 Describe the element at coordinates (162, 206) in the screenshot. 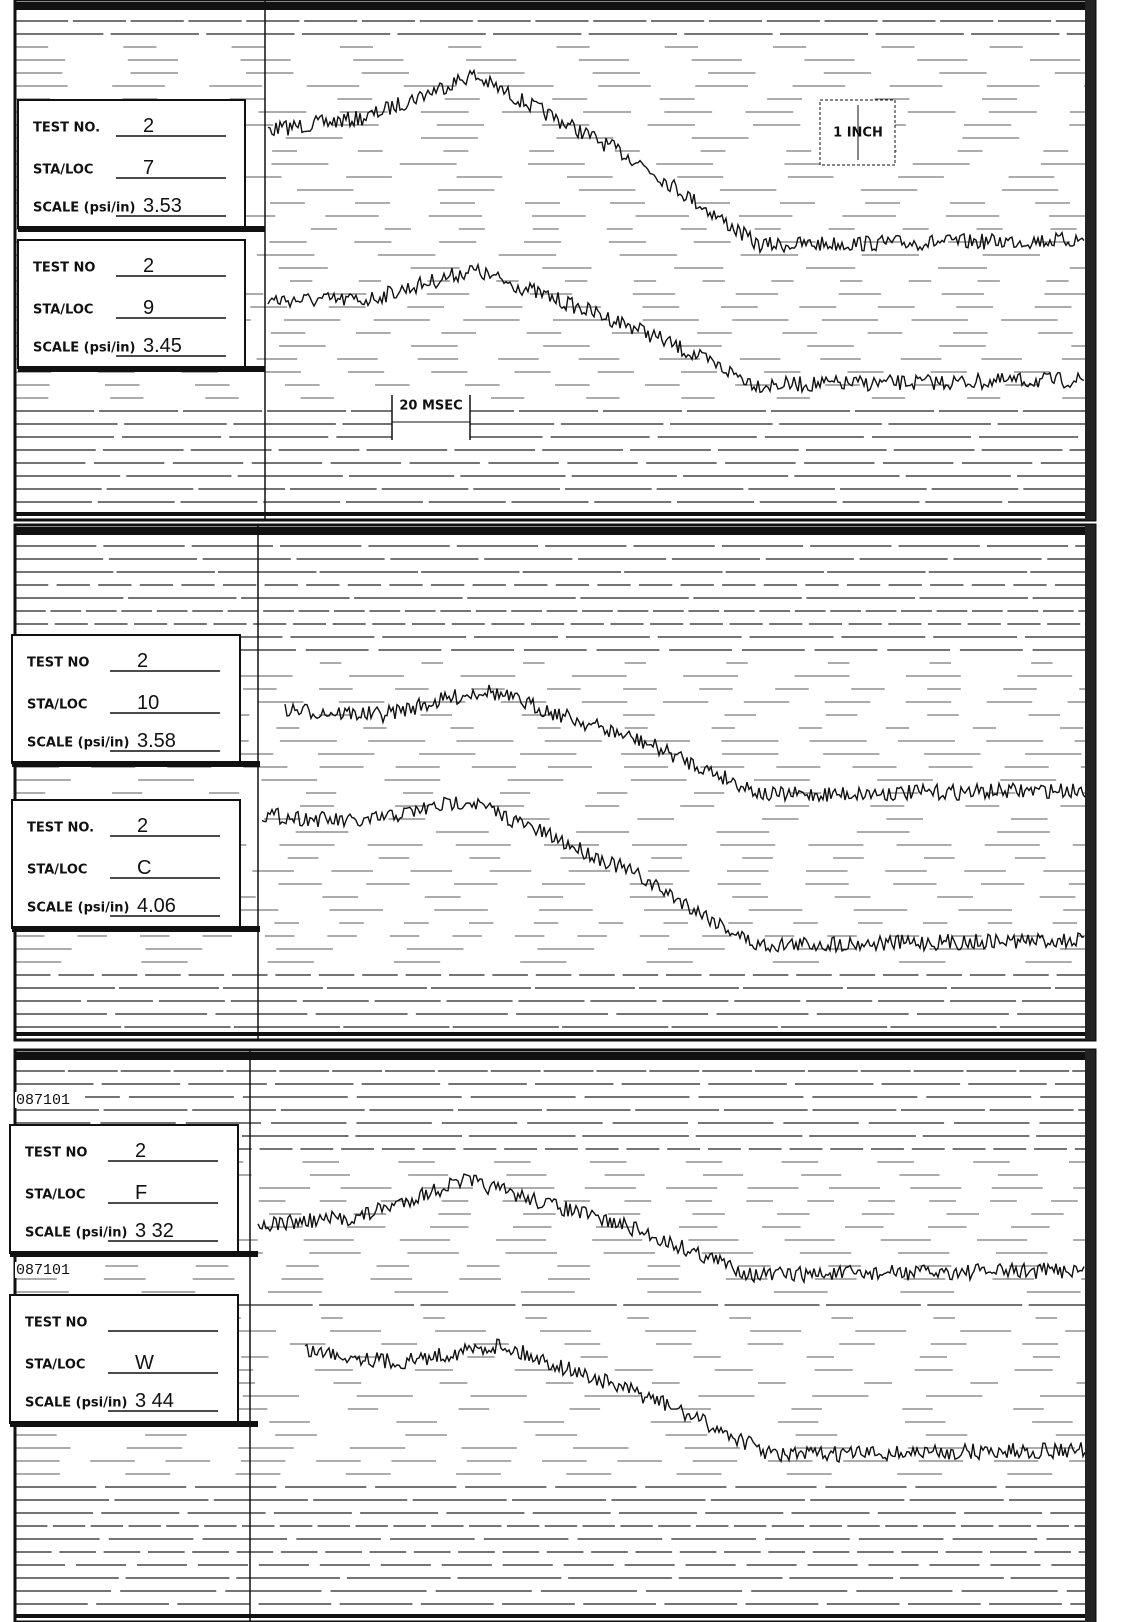

I see `field-value: 3.53` at that location.